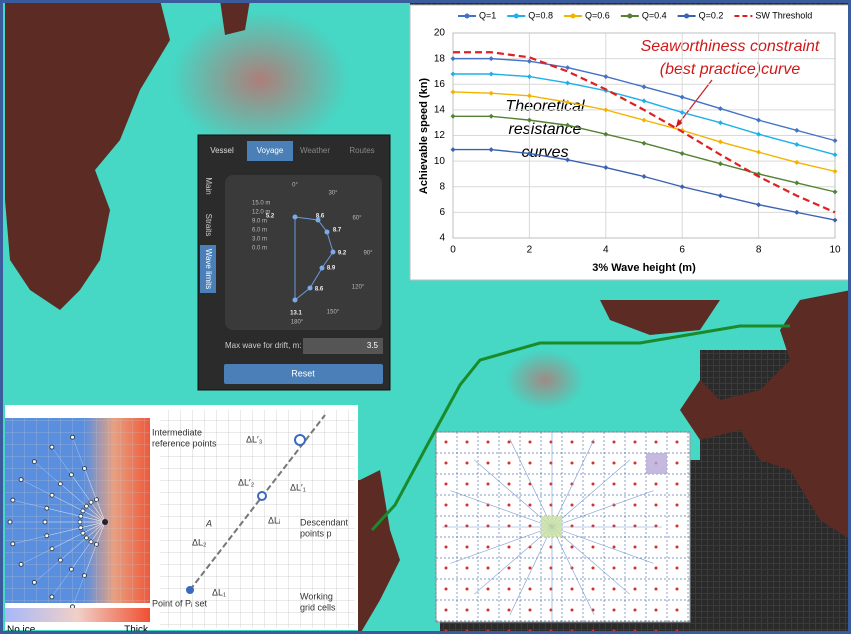  Describe the element at coordinates (343, 346) in the screenshot. I see `input-box` at that location.